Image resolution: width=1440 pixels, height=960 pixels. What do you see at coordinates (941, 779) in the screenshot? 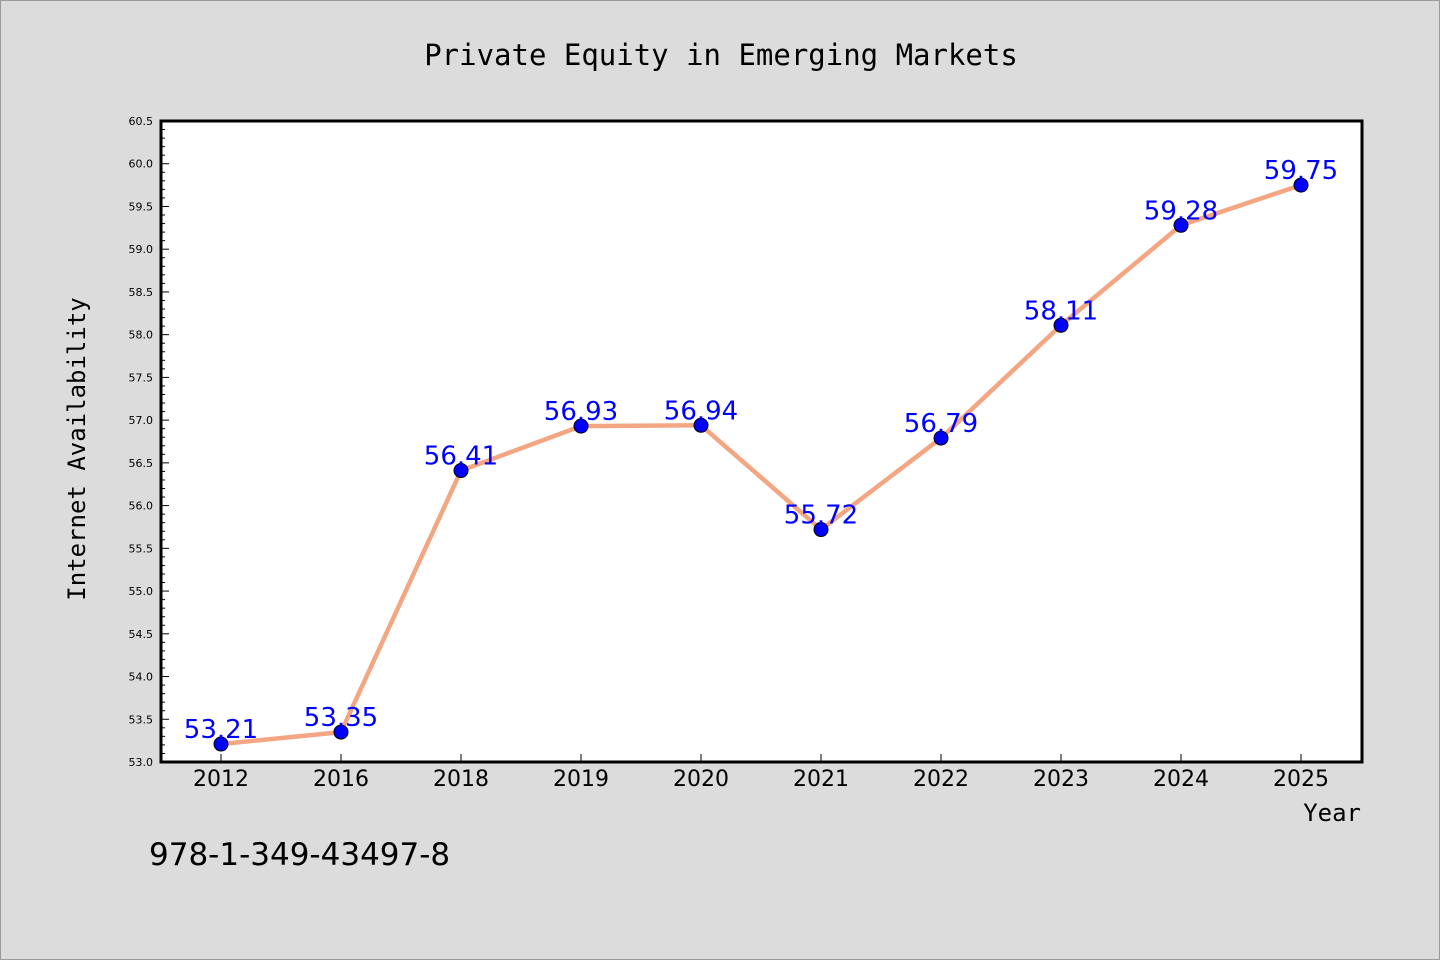
I see `x-tick-label: 2022` at bounding box center [941, 779].